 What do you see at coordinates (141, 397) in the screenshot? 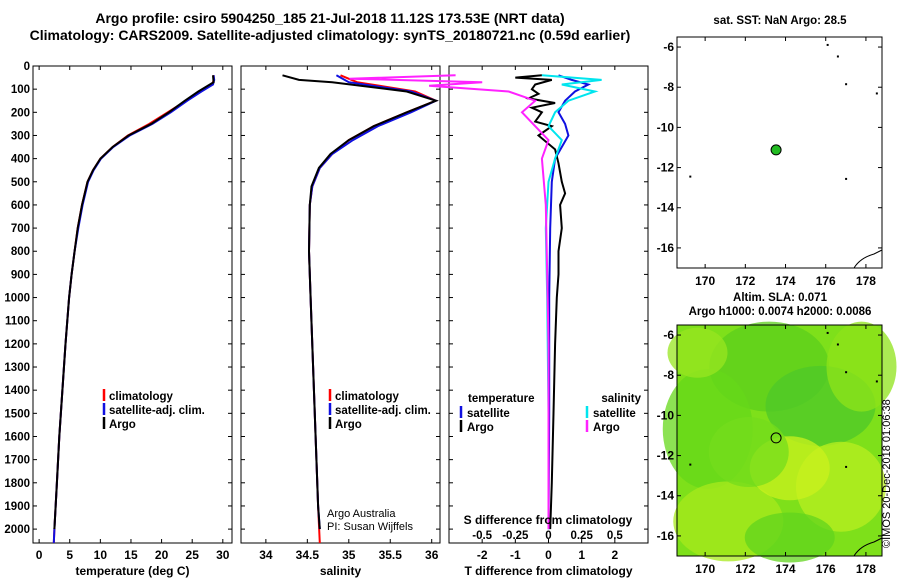
I see `legend-label: climatology` at bounding box center [141, 397].